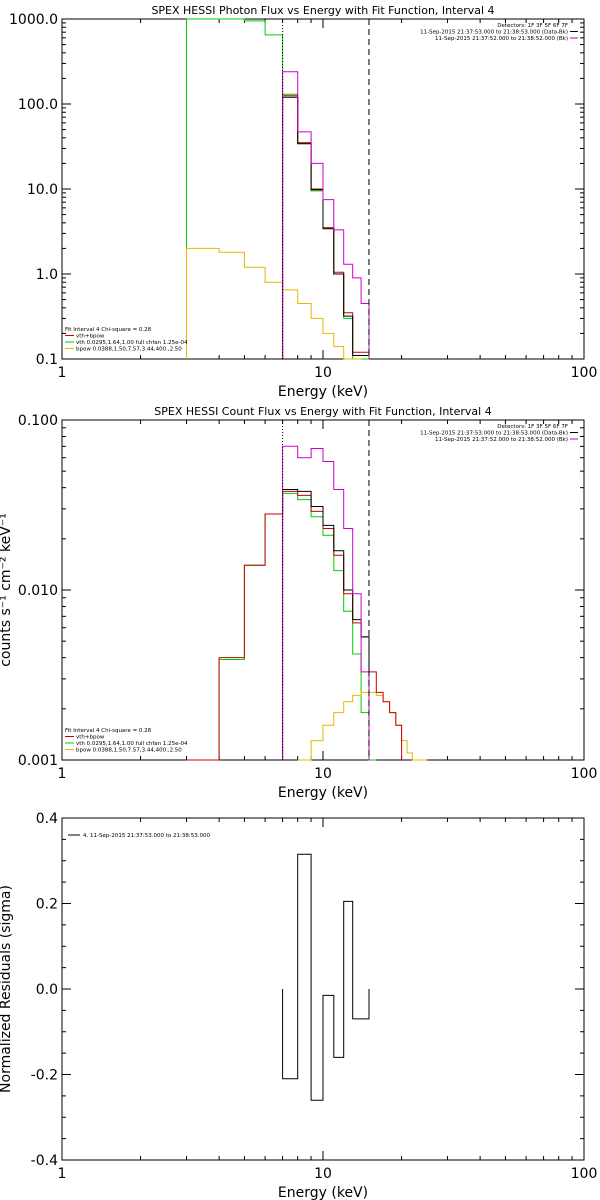  Describe the element at coordinates (47, 990) in the screenshot. I see `y-tick-label: 0.0` at that location.